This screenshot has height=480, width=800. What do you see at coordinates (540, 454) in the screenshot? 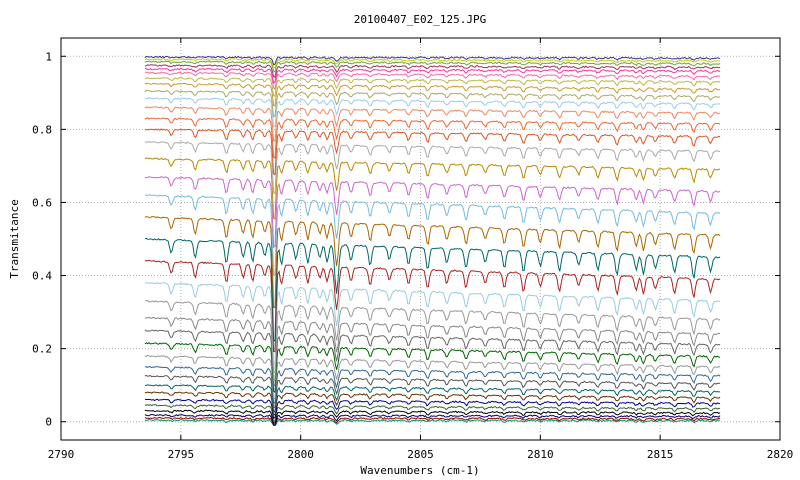
I see `x-tick-label: 2810` at bounding box center [540, 454].